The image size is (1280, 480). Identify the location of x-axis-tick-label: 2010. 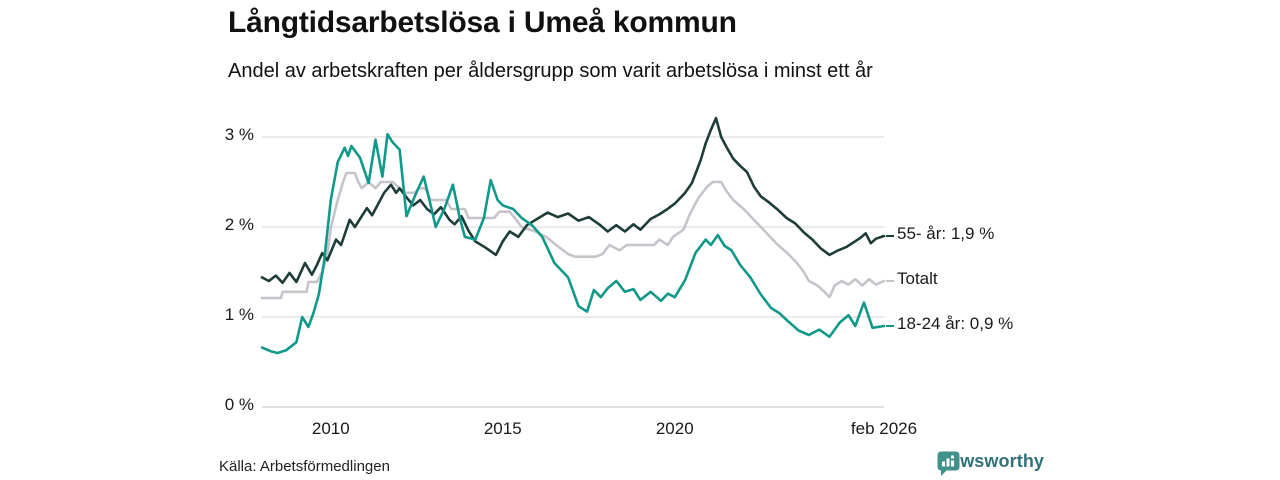
(330, 428).